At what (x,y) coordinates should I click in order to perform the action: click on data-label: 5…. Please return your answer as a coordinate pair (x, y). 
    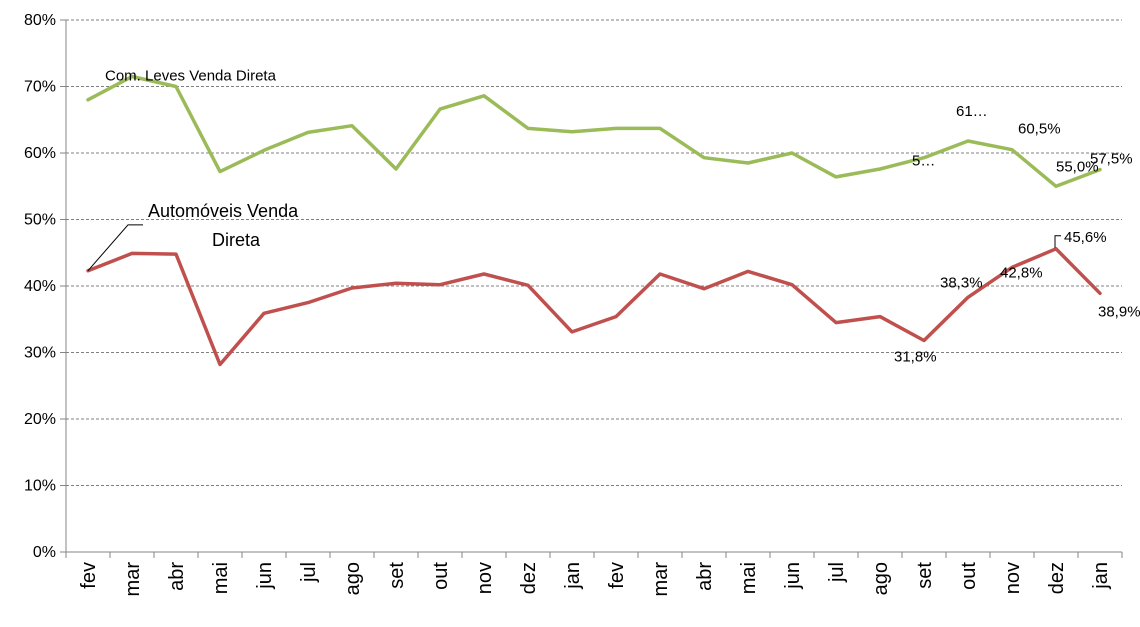
    Looking at the image, I should click on (923, 161).